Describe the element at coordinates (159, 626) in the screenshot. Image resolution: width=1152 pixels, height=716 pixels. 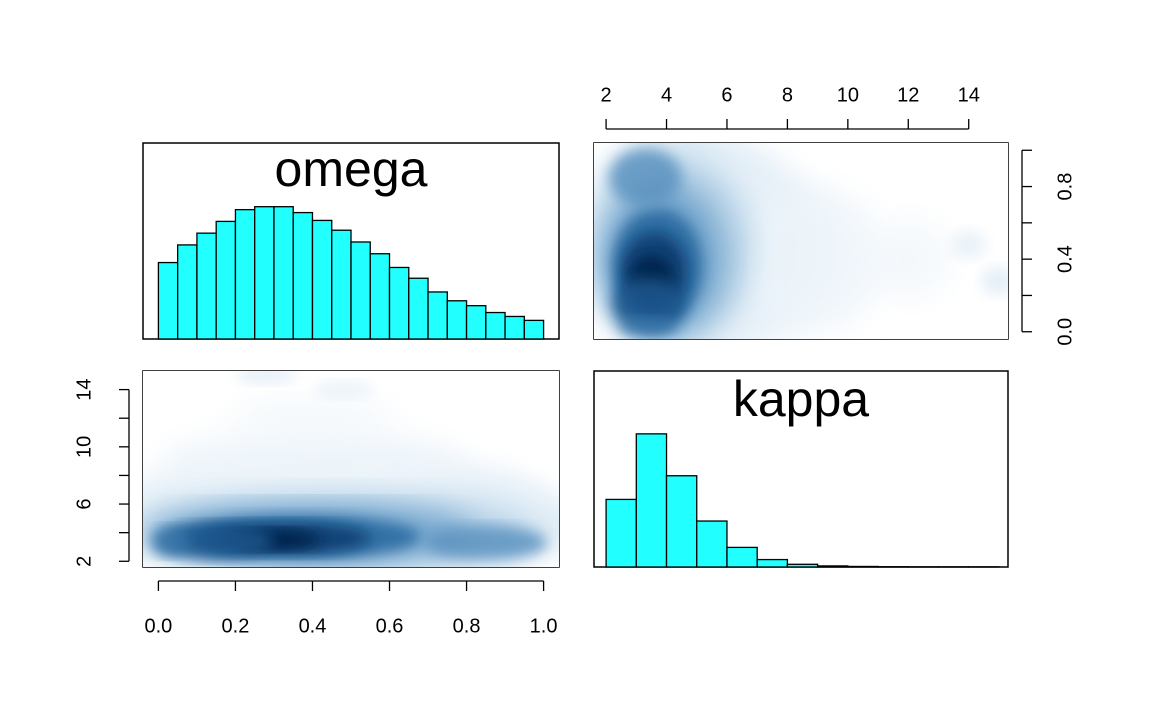
I see `bottom-left-x-tick-label-0: 0.0` at that location.